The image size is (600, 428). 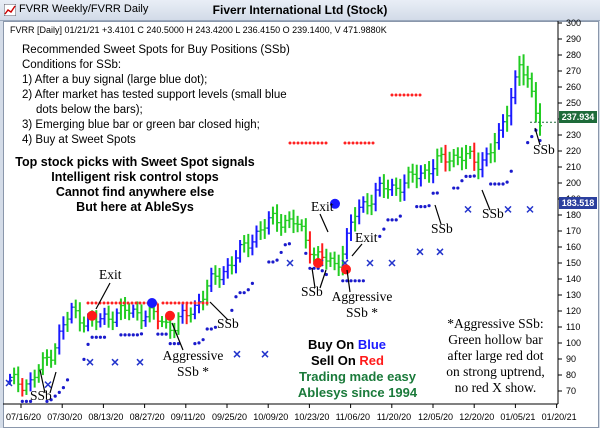 What do you see at coordinates (574, 295) in the screenshot?
I see `y-tick-label: 130` at bounding box center [574, 295].